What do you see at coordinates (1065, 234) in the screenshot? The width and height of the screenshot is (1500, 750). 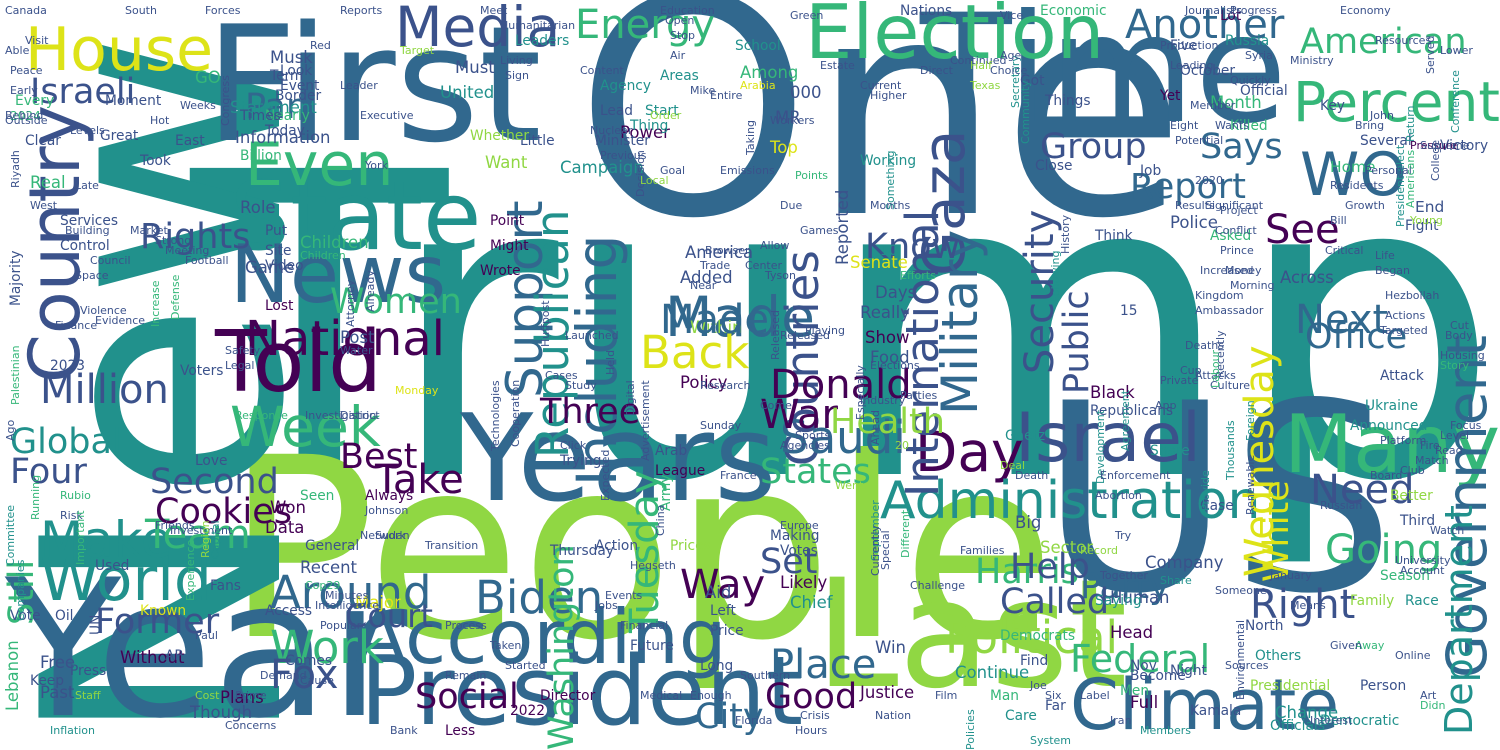 I see `word: History` at bounding box center [1065, 234].